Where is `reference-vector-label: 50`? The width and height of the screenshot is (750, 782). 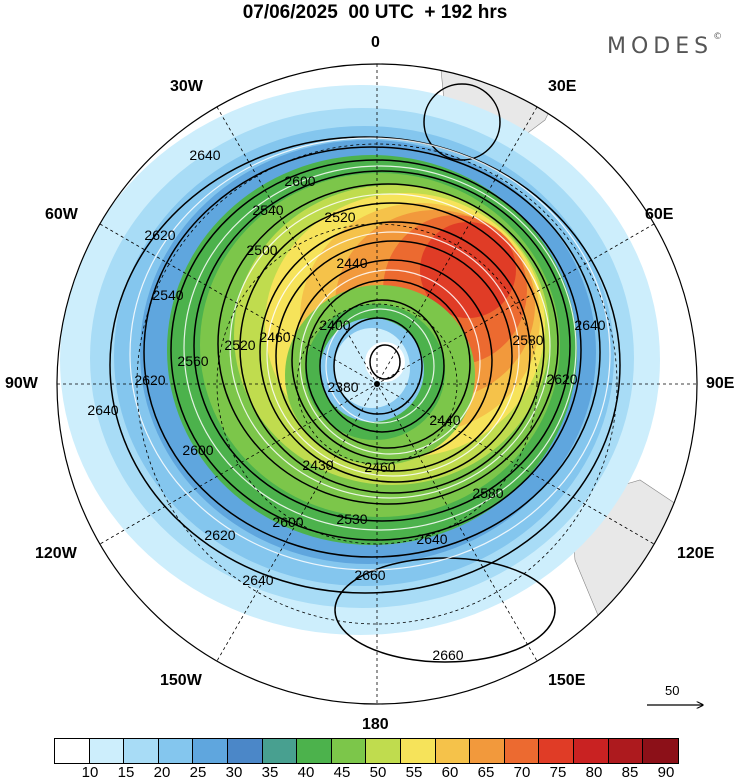
reference-vector-label: 50 is located at coordinates (672, 690).